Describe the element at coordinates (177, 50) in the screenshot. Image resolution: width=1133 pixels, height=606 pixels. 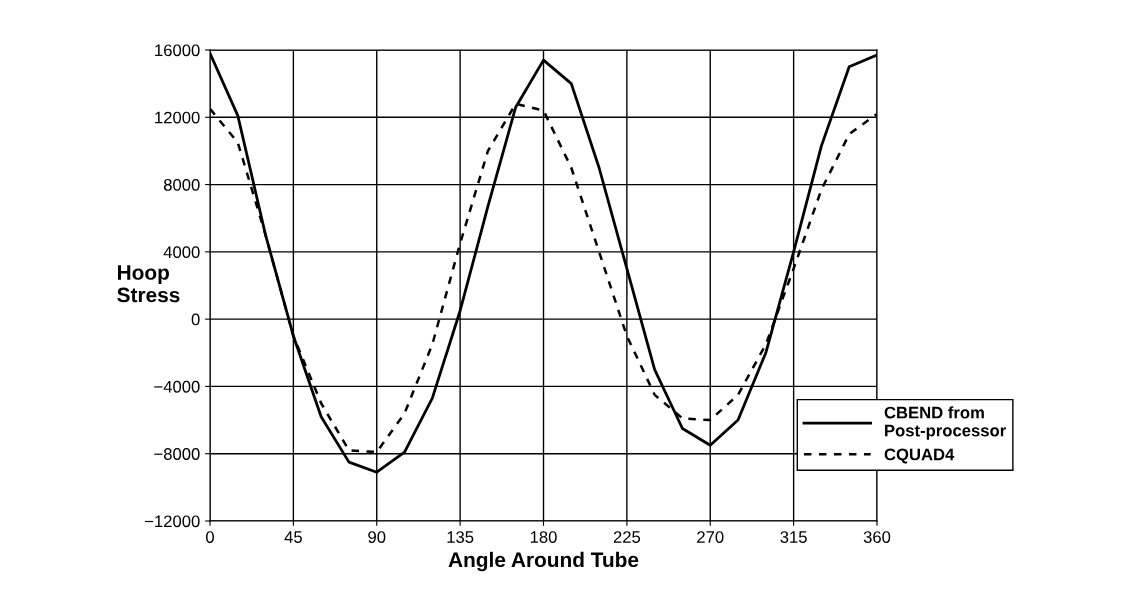
I see `y-tick-label: 16000` at that location.